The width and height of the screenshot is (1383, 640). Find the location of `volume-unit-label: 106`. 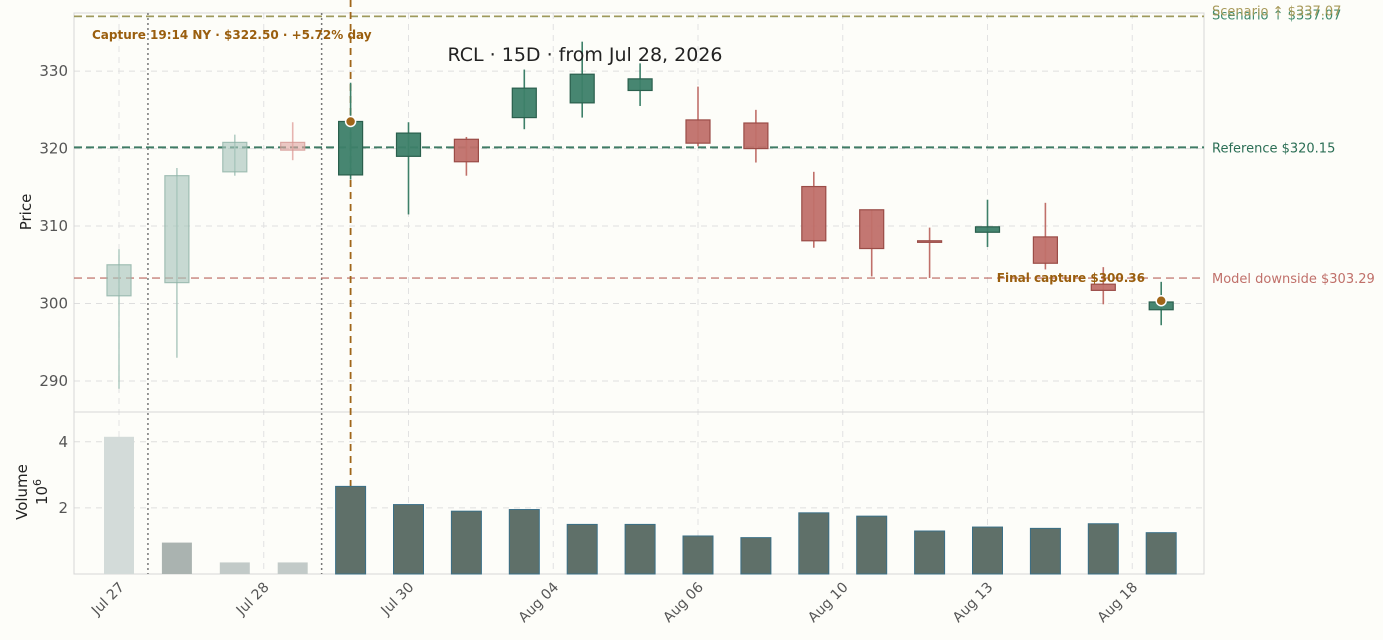

volume-unit-label: 106 is located at coordinates (41, 492).